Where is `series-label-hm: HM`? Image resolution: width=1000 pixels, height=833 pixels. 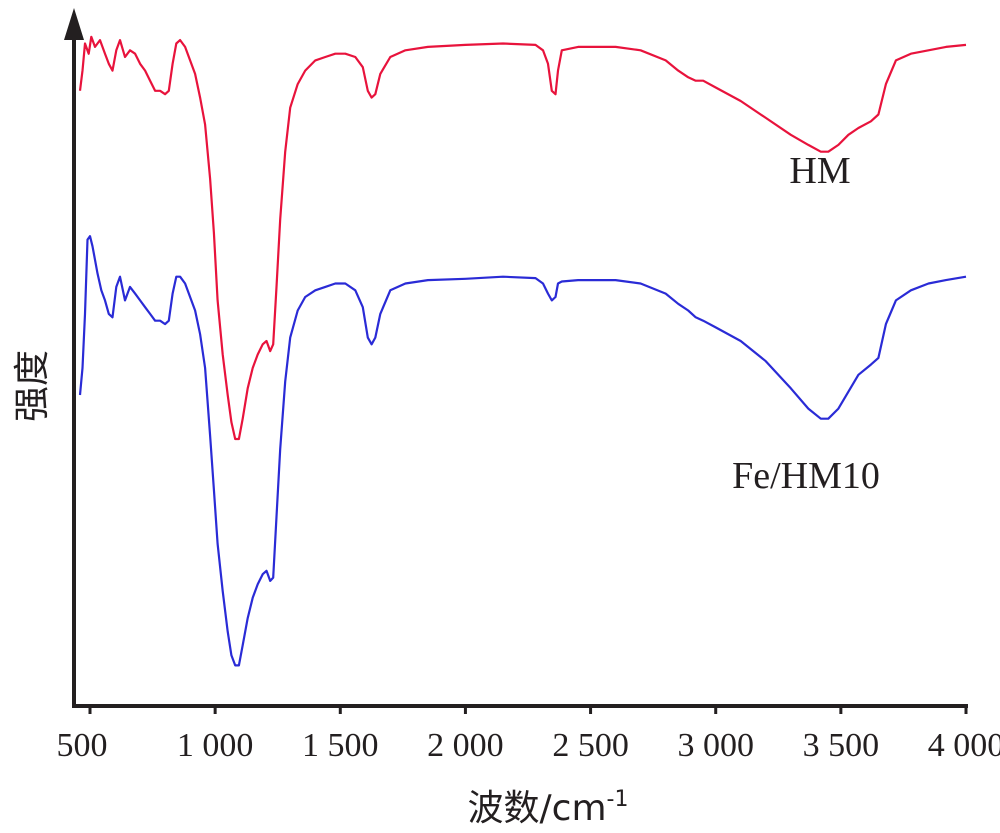 series-label-hm: HM is located at coordinates (819, 171).